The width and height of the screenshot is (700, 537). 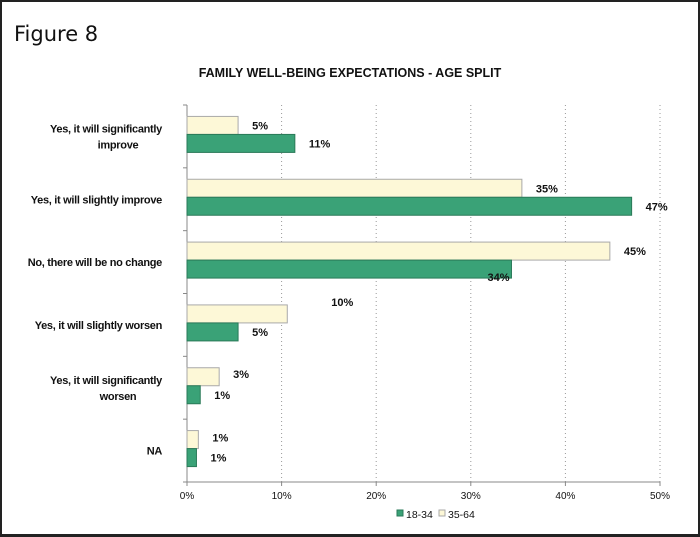 I want to click on category-label: worsen, so click(x=118, y=397).